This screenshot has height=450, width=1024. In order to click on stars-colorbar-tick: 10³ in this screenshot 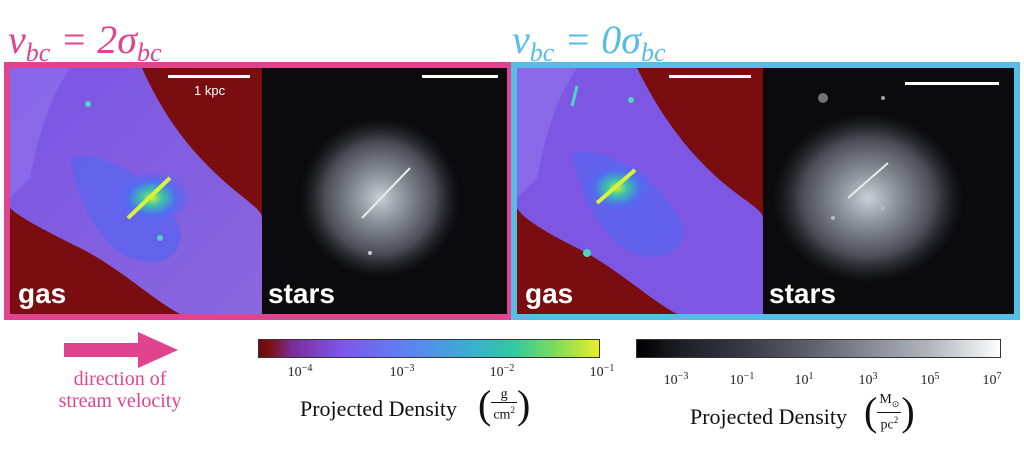, I will do `click(868, 379)`.